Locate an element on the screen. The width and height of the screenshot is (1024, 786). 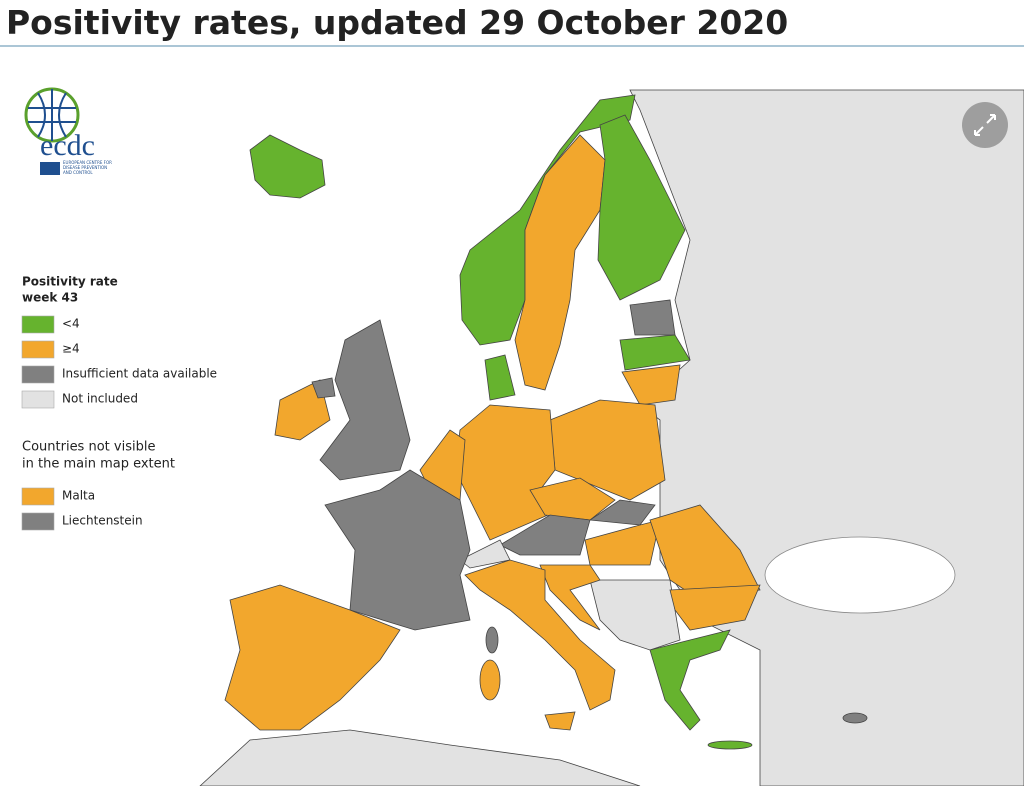
legend-title: week 43 is located at coordinates (50, 298).